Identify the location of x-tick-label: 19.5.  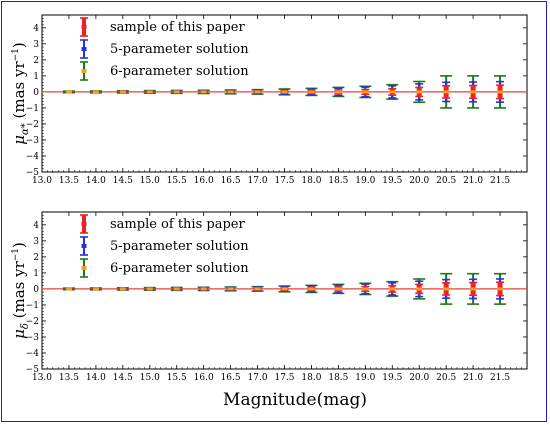
(392, 378).